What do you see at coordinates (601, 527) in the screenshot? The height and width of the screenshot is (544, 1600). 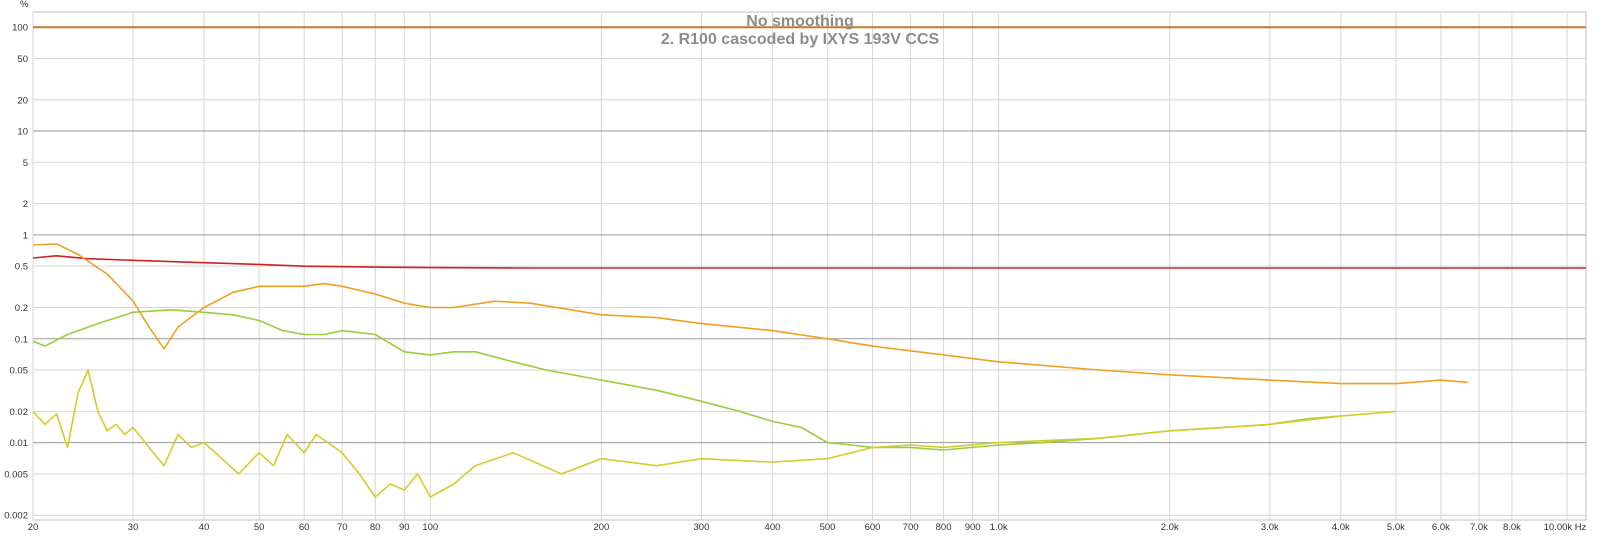 I see `x-tick-label: 200` at bounding box center [601, 527].